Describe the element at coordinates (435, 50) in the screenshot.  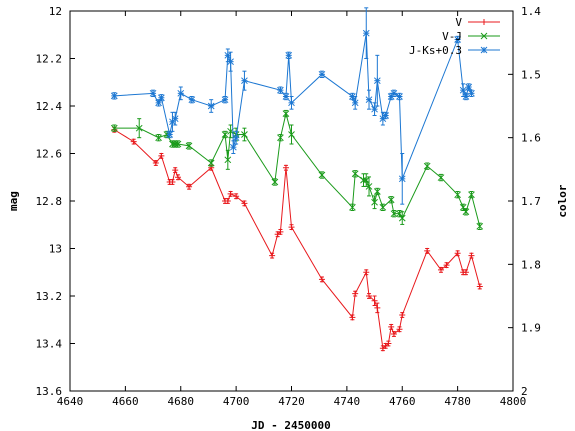
I see `legend-label: J-Ks+0.3` at that location.